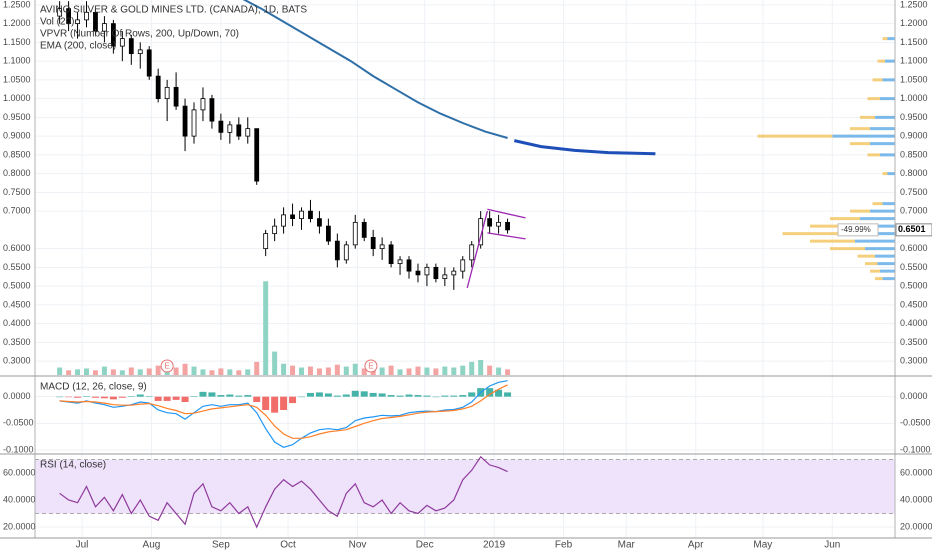 The height and width of the screenshot is (550, 932). I want to click on y-tick-label: 1.0500, so click(17, 79).